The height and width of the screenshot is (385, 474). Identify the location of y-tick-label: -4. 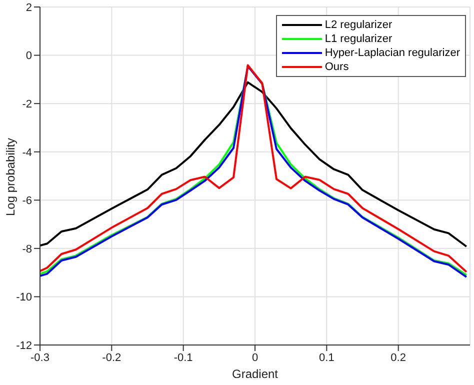
(27, 152).